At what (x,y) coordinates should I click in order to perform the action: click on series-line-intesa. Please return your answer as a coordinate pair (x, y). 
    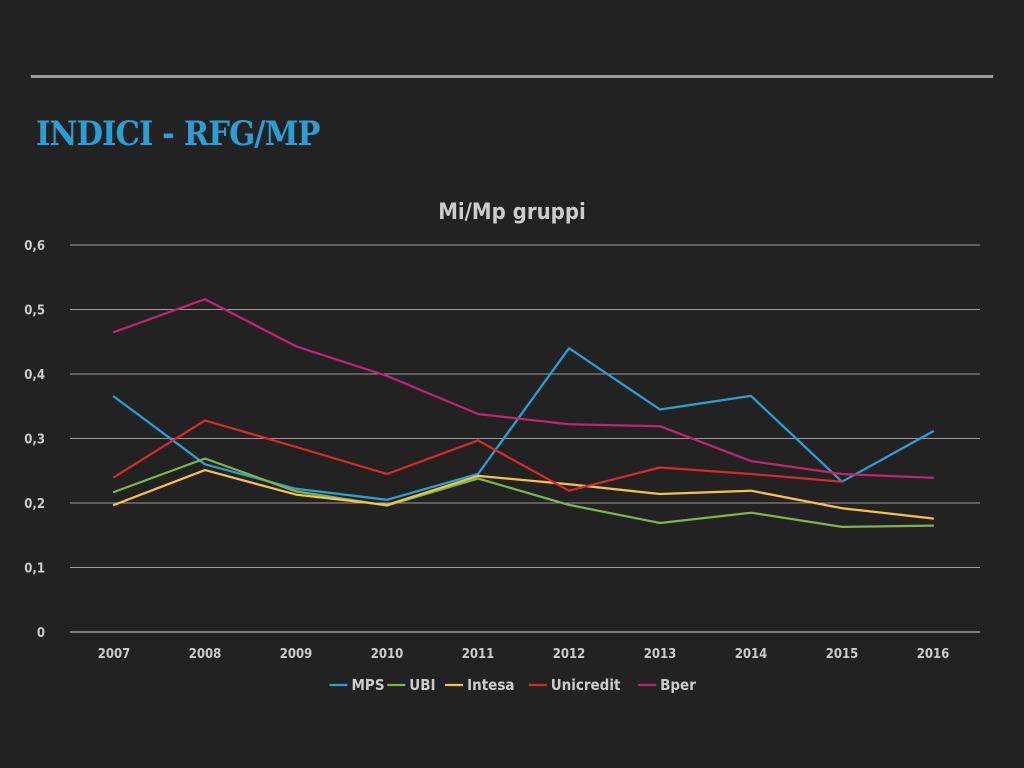
    Looking at the image, I should click on (523, 494).